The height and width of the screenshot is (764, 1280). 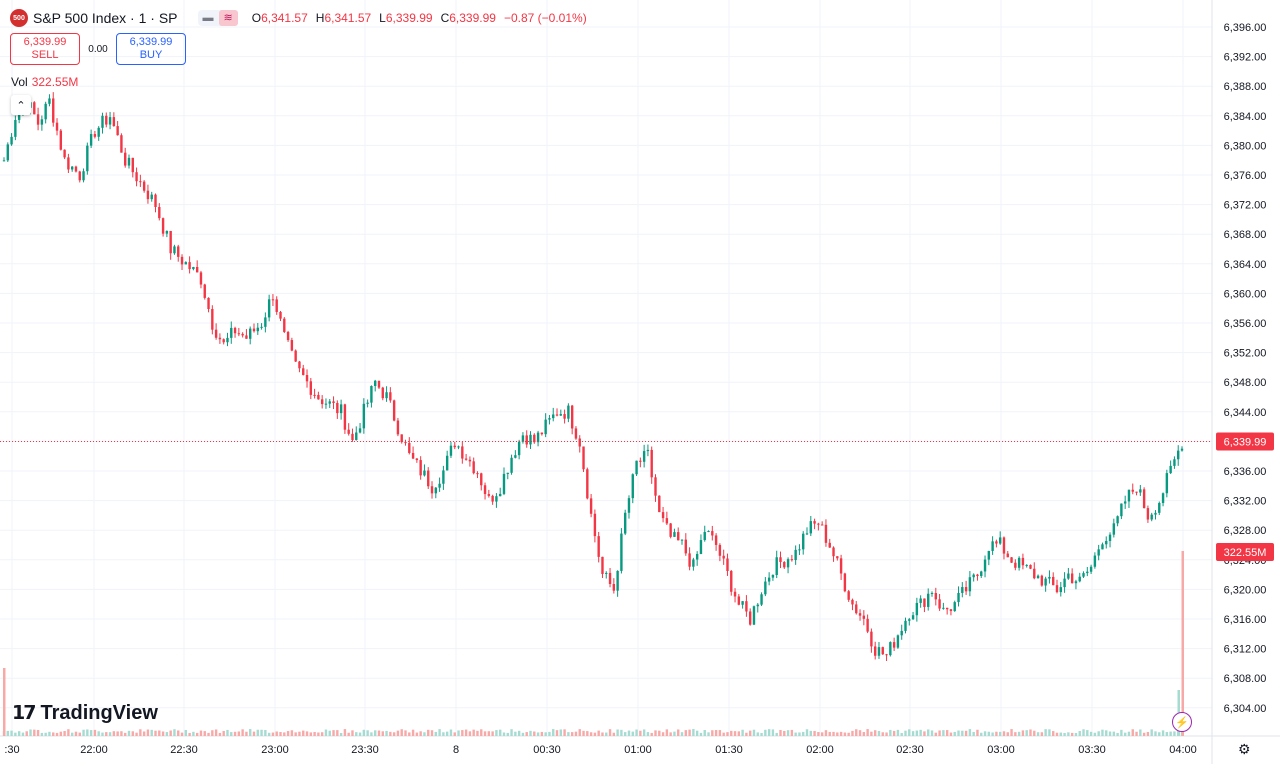 What do you see at coordinates (1244, 749) in the screenshot?
I see `gear-icon: ⚙` at bounding box center [1244, 749].